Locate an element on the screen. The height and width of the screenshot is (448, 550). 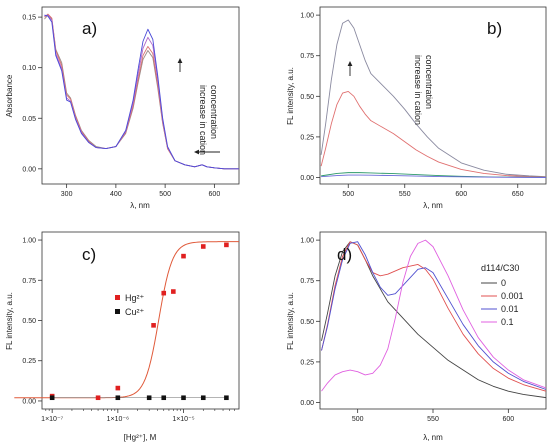
panel-a-ticks: 300 400 500 600 0.00 0.05 0.10 0.15 is located at coordinates (121, 106).